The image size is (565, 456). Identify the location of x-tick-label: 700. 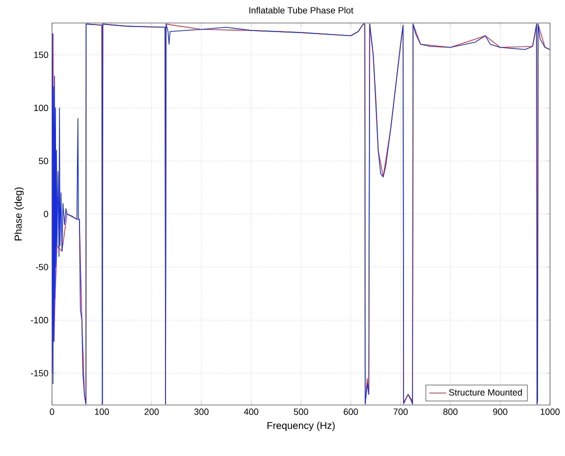
(401, 411).